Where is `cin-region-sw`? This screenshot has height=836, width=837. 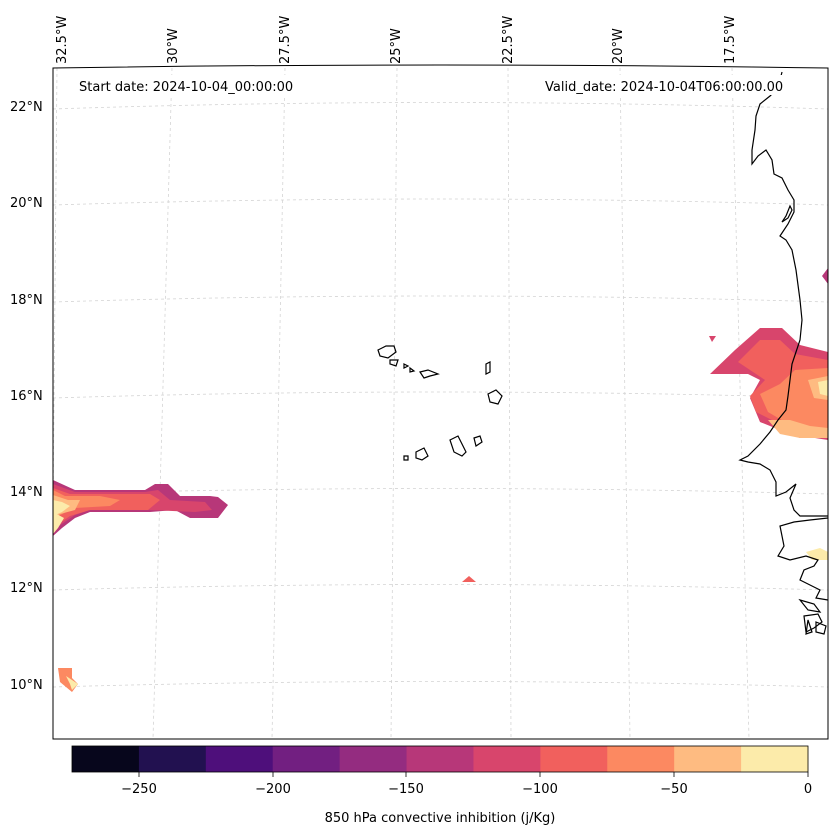 cin-region-sw is located at coordinates (72, 683).